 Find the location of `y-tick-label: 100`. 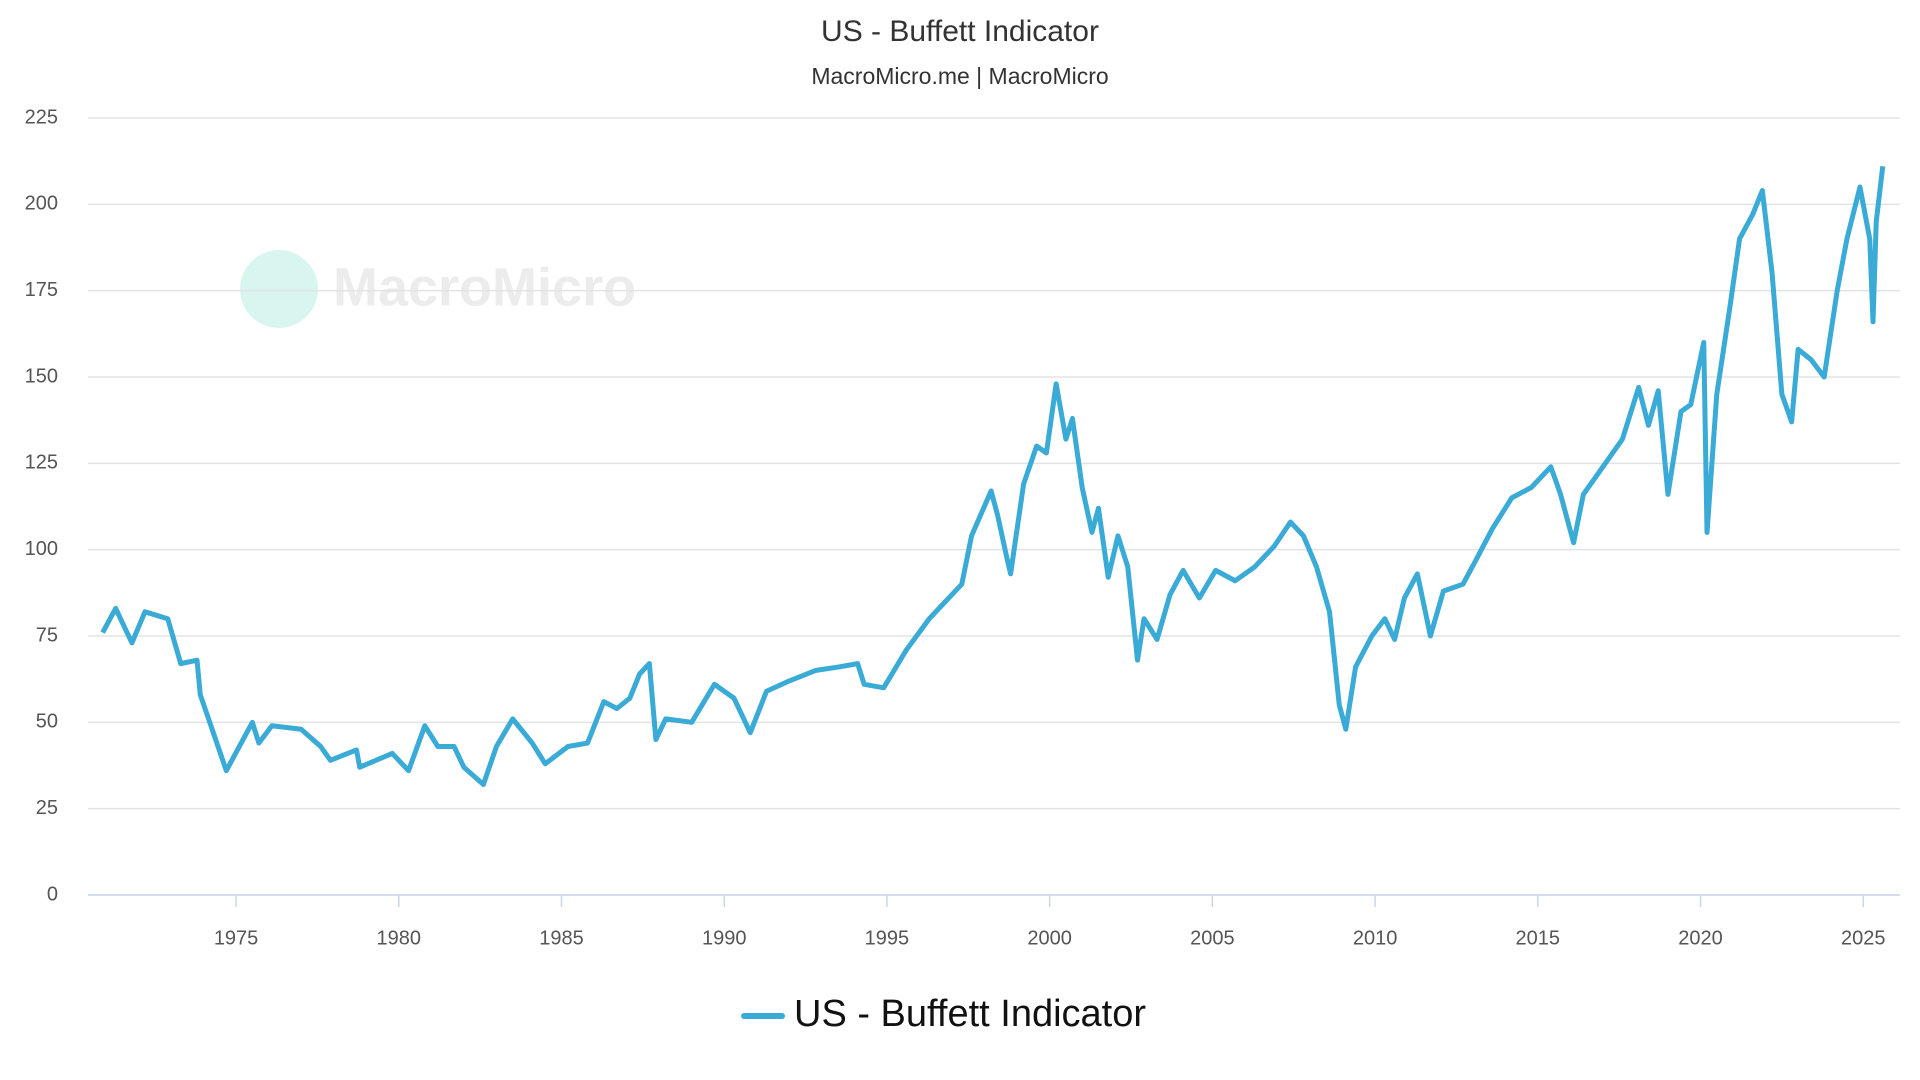

y-tick-label: 100 is located at coordinates (41, 549).